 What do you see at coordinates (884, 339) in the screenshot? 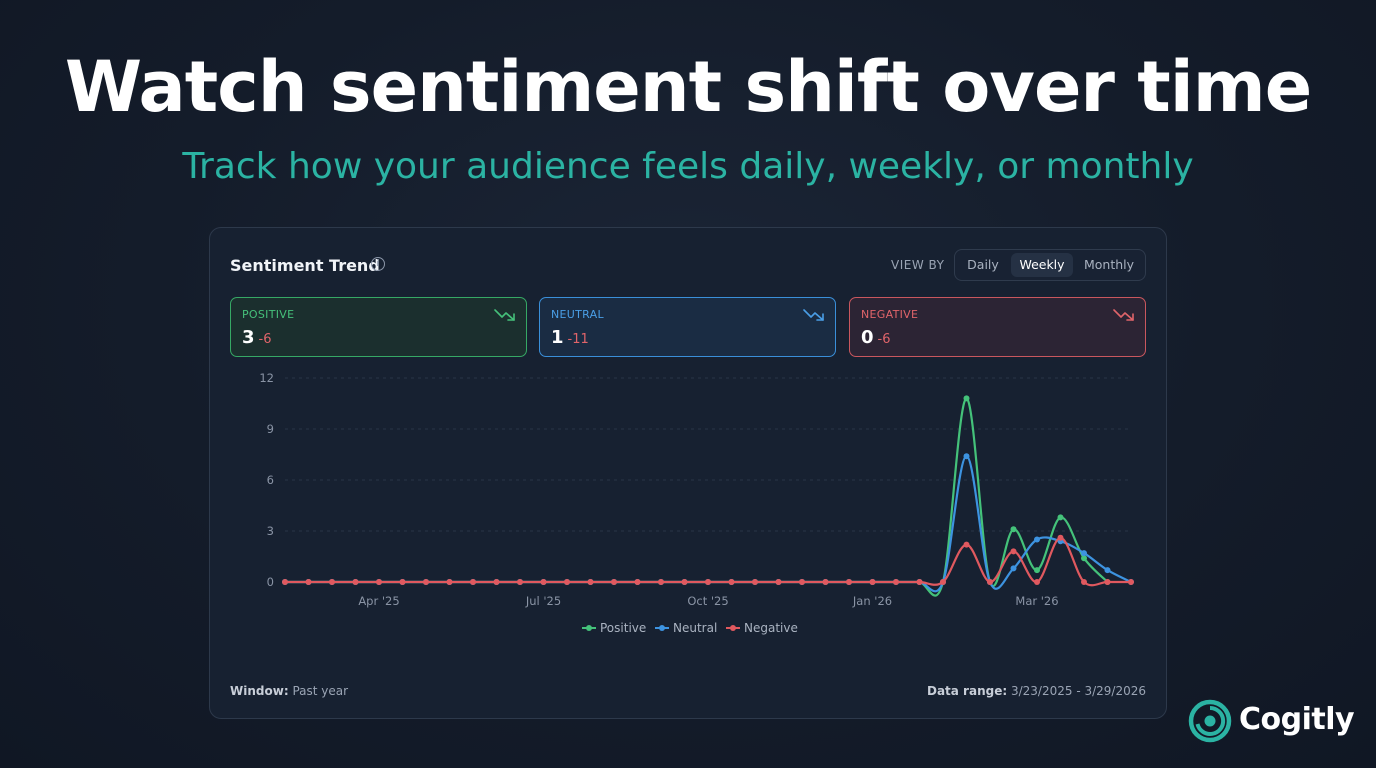
I see `negative-delta: -6` at bounding box center [884, 339].